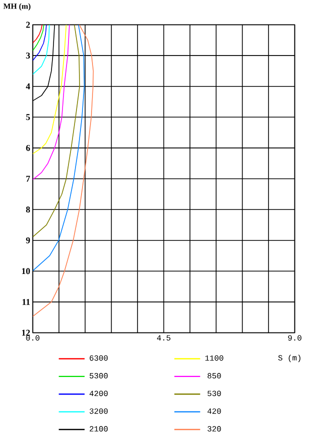 The width and height of the screenshot is (324, 442). I want to click on y-tick-label: 2, so click(28, 25).